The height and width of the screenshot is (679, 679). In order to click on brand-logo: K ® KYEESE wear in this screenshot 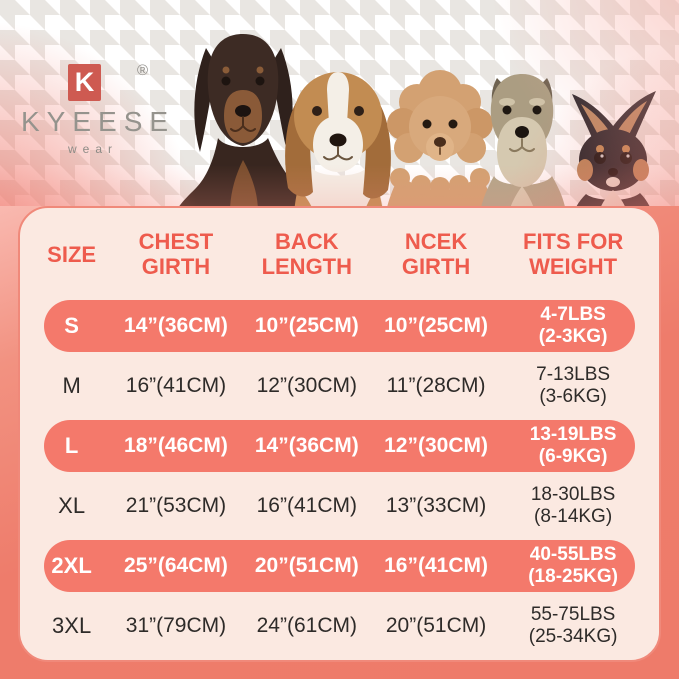, I will do `click(95, 111)`.